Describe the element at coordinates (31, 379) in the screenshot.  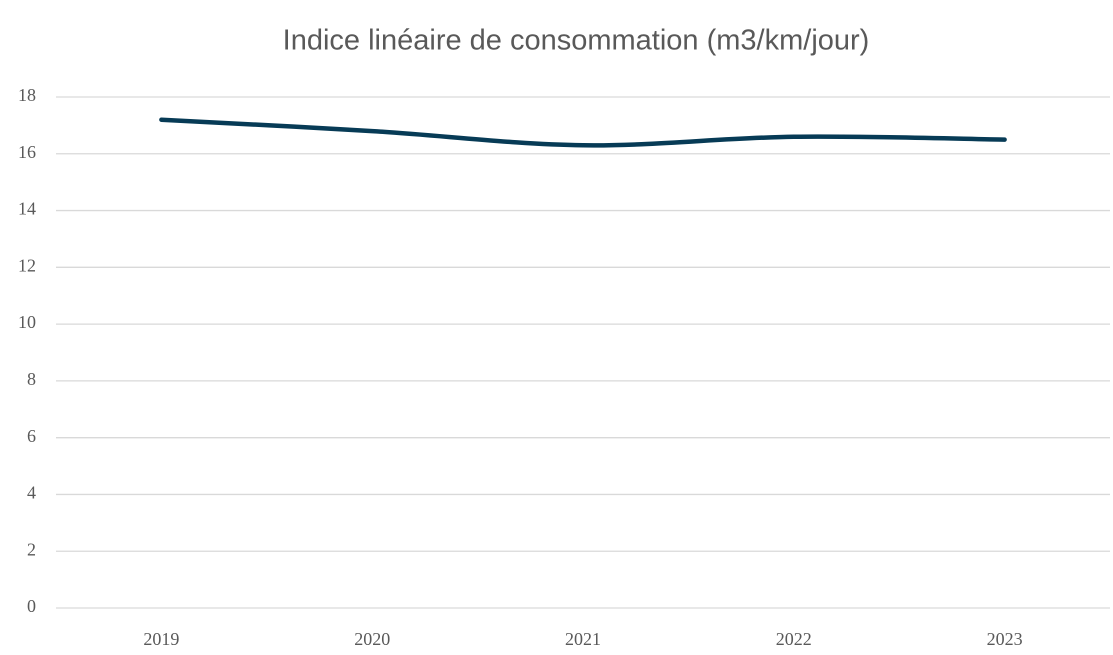
I see `y-tick-label: 8` at that location.